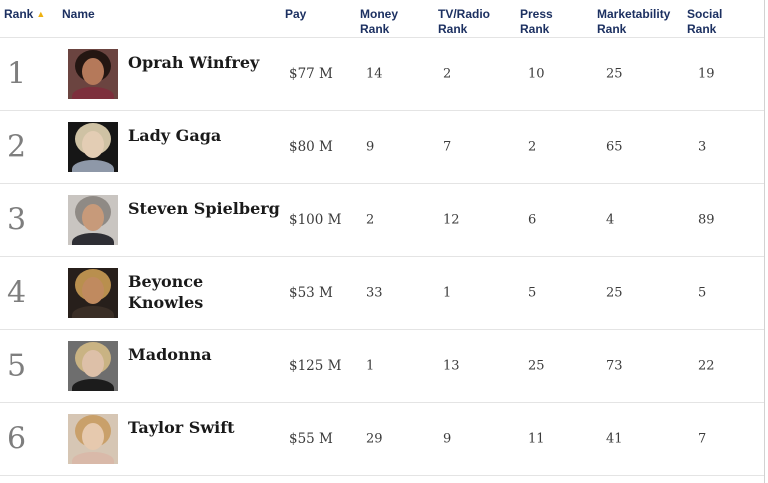  Describe the element at coordinates (17, 74) in the screenshot. I see `rank-number: 1` at that location.